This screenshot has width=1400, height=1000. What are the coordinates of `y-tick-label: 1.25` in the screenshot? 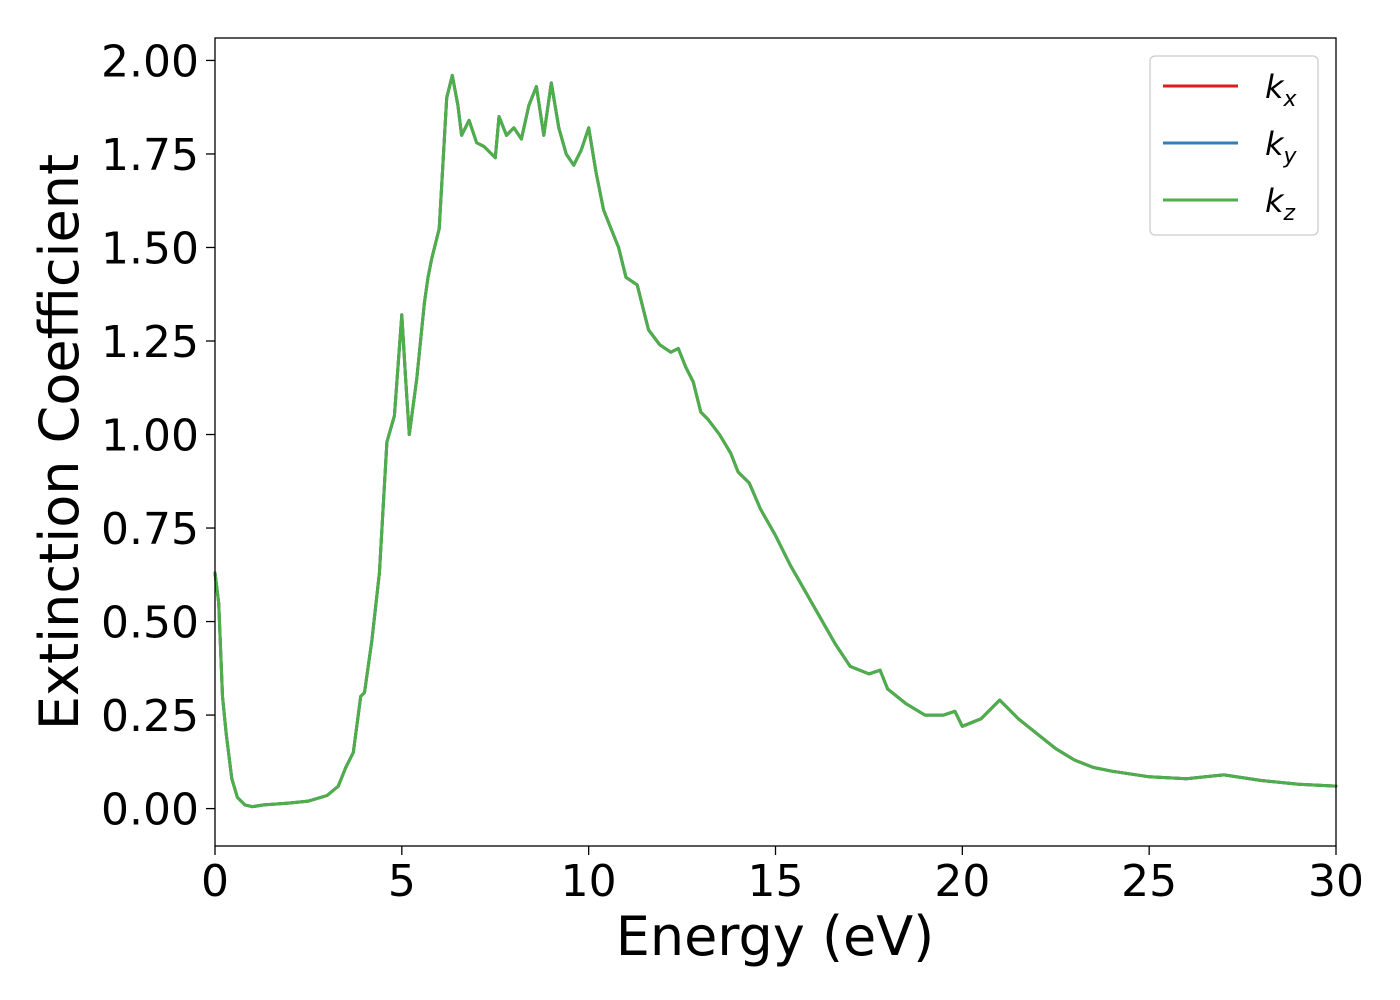 It's located at (150, 342).